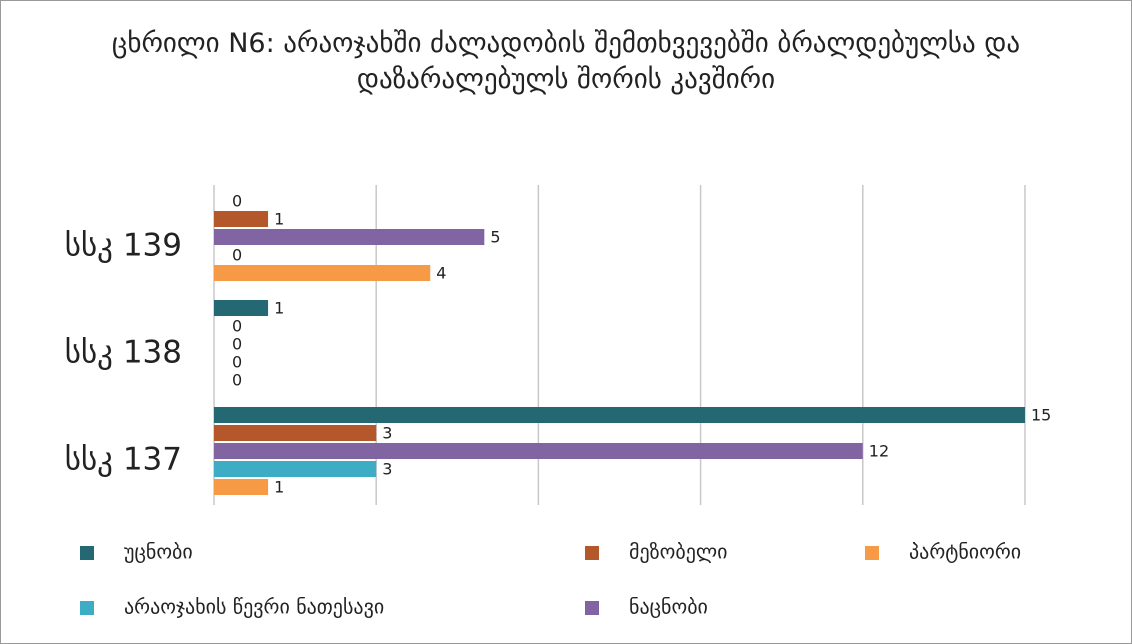 The height and width of the screenshot is (644, 1132). What do you see at coordinates (441, 273) in the screenshot?
I see `data-label: 4` at bounding box center [441, 273].